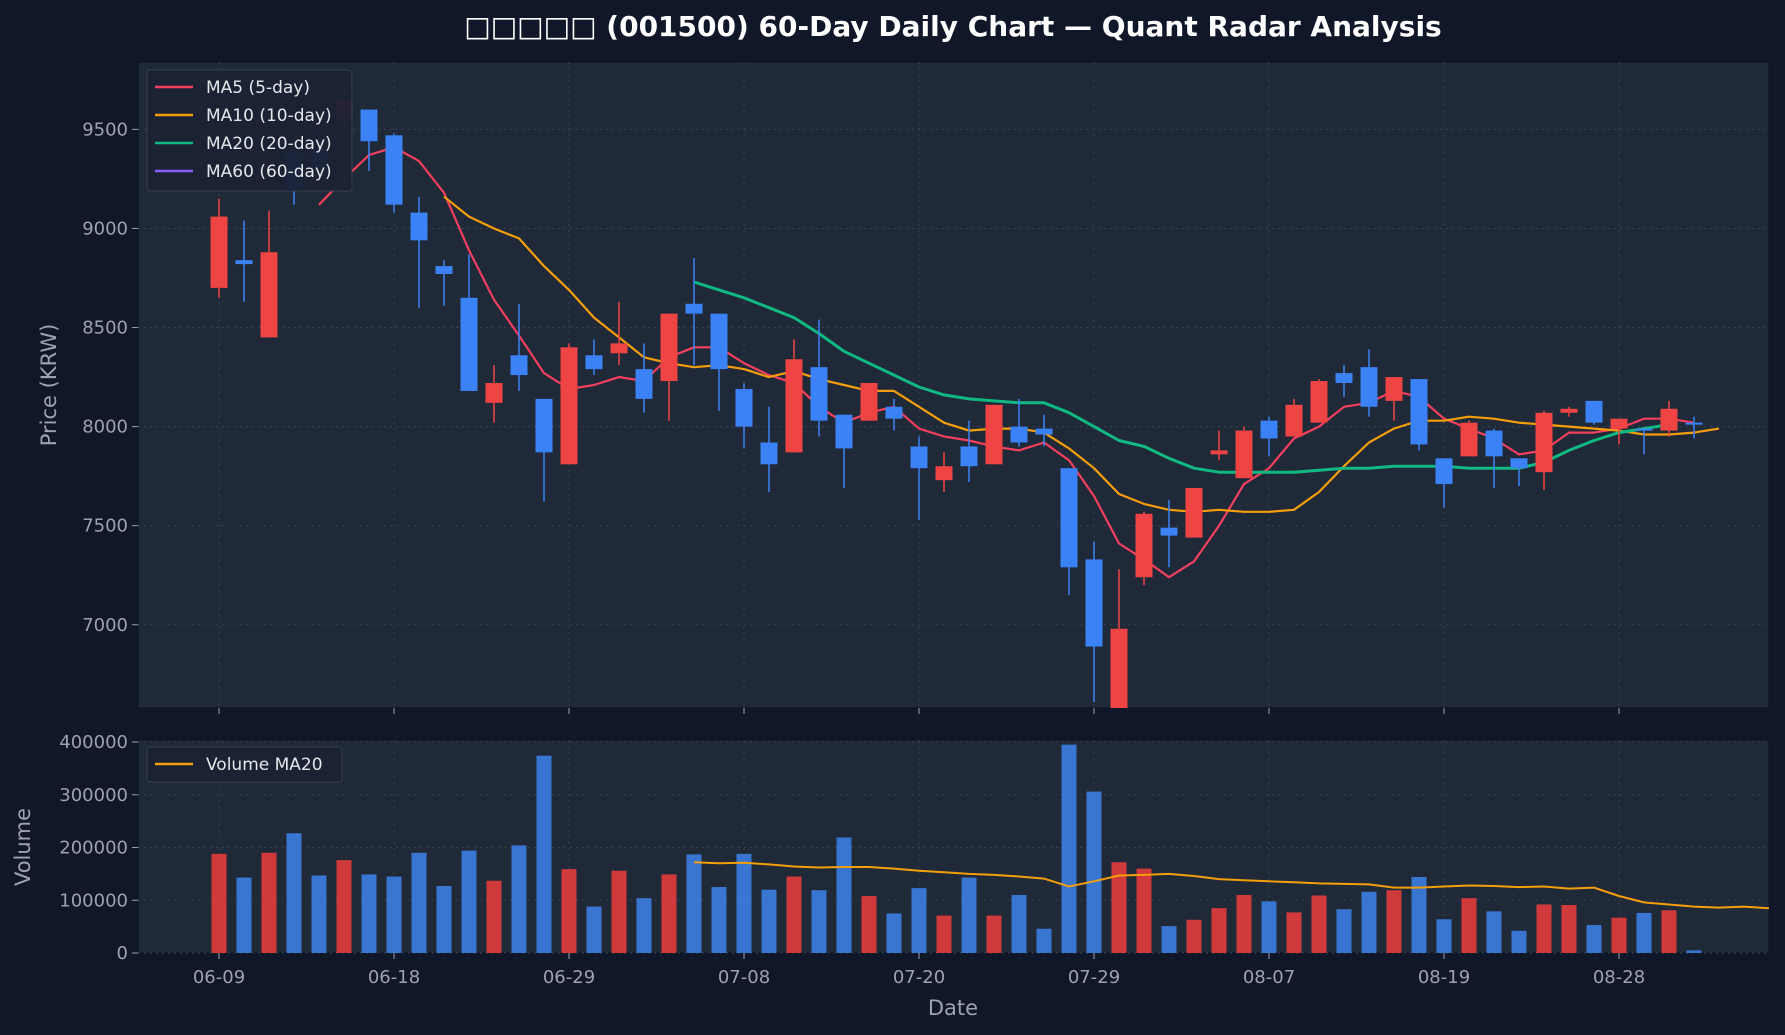 The height and width of the screenshot is (1035, 1785). What do you see at coordinates (105, 625) in the screenshot?
I see `price-tick-label: 7000` at bounding box center [105, 625].